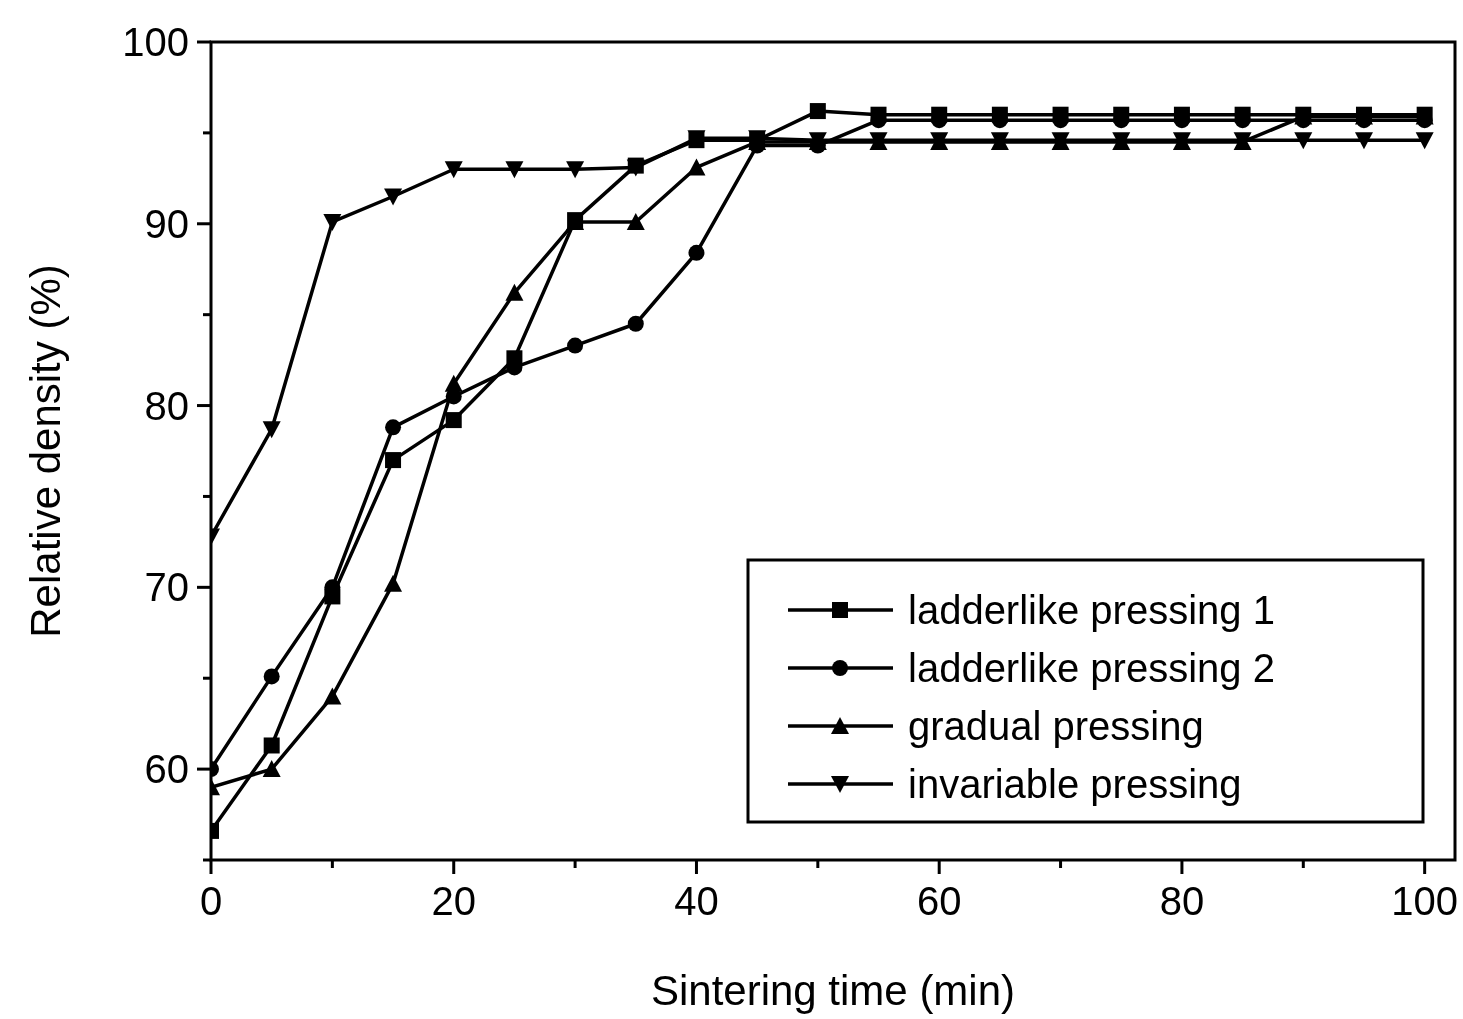 Image resolution: width=1463 pixels, height=1019 pixels. Describe the element at coordinates (1056, 726) in the screenshot. I see `legend-label: gradual pressing` at that location.